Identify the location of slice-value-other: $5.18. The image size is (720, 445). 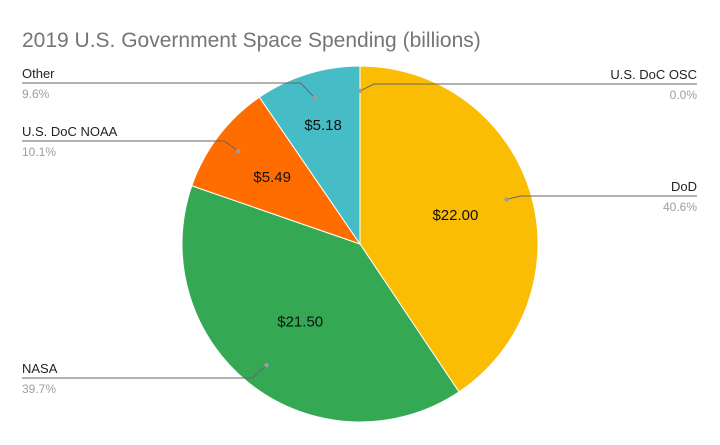
(323, 125).